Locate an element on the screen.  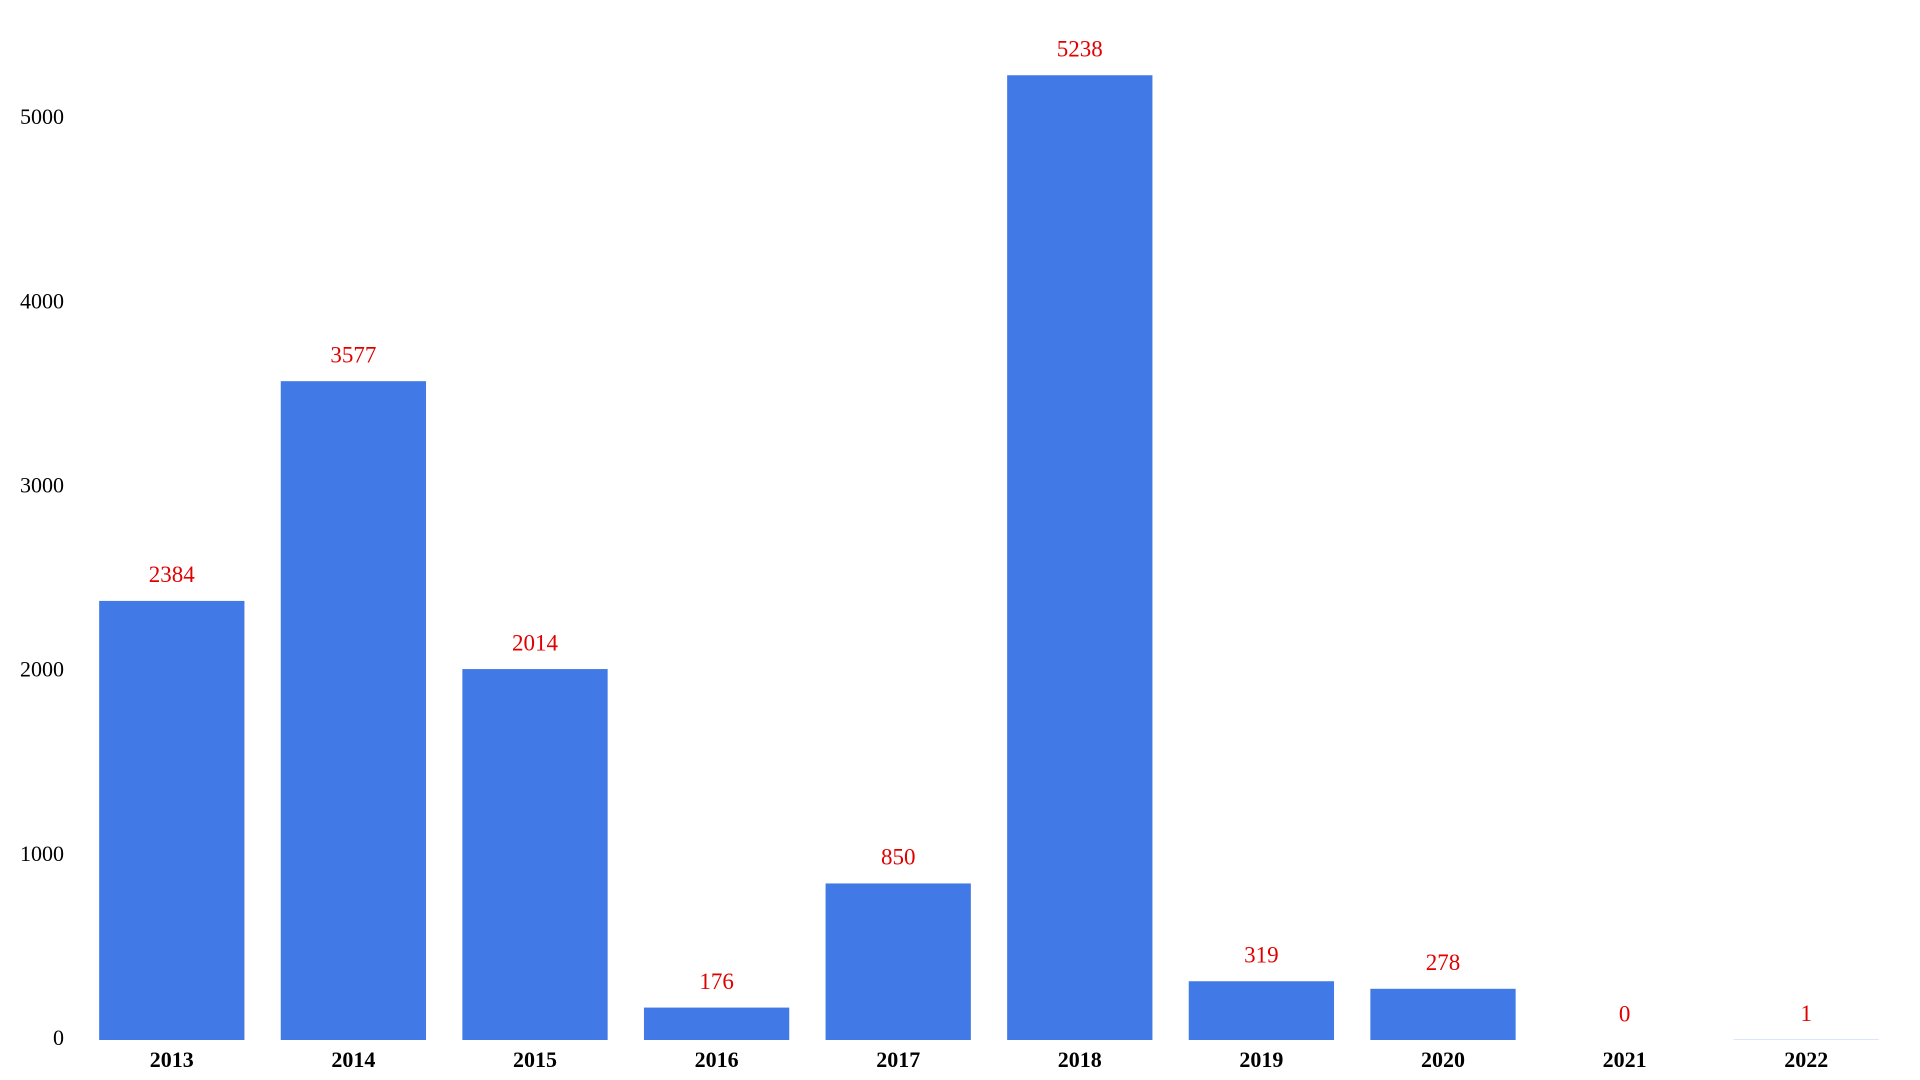
x-tick-label: 2019 is located at coordinates (1261, 1059).